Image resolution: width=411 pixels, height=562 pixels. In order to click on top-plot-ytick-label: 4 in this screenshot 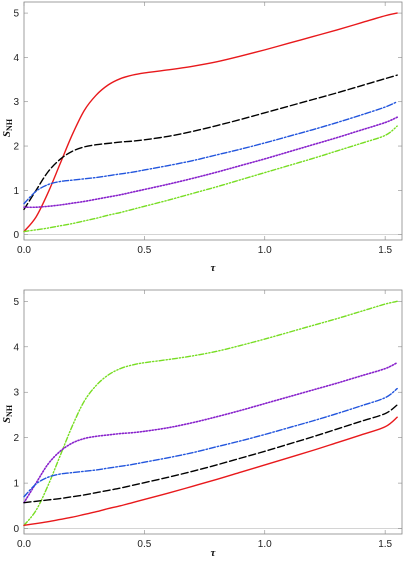, I will do `click(16, 58)`.